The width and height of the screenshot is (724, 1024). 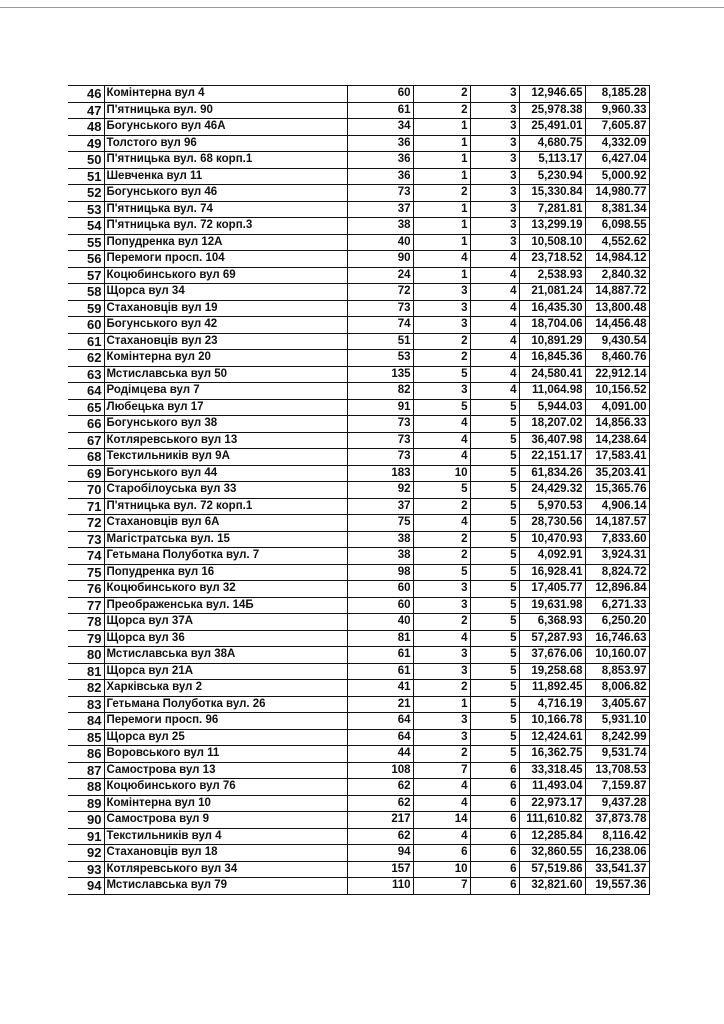 What do you see at coordinates (552, 589) in the screenshot?
I see `amount-1-cell: 17,405.77` at bounding box center [552, 589].